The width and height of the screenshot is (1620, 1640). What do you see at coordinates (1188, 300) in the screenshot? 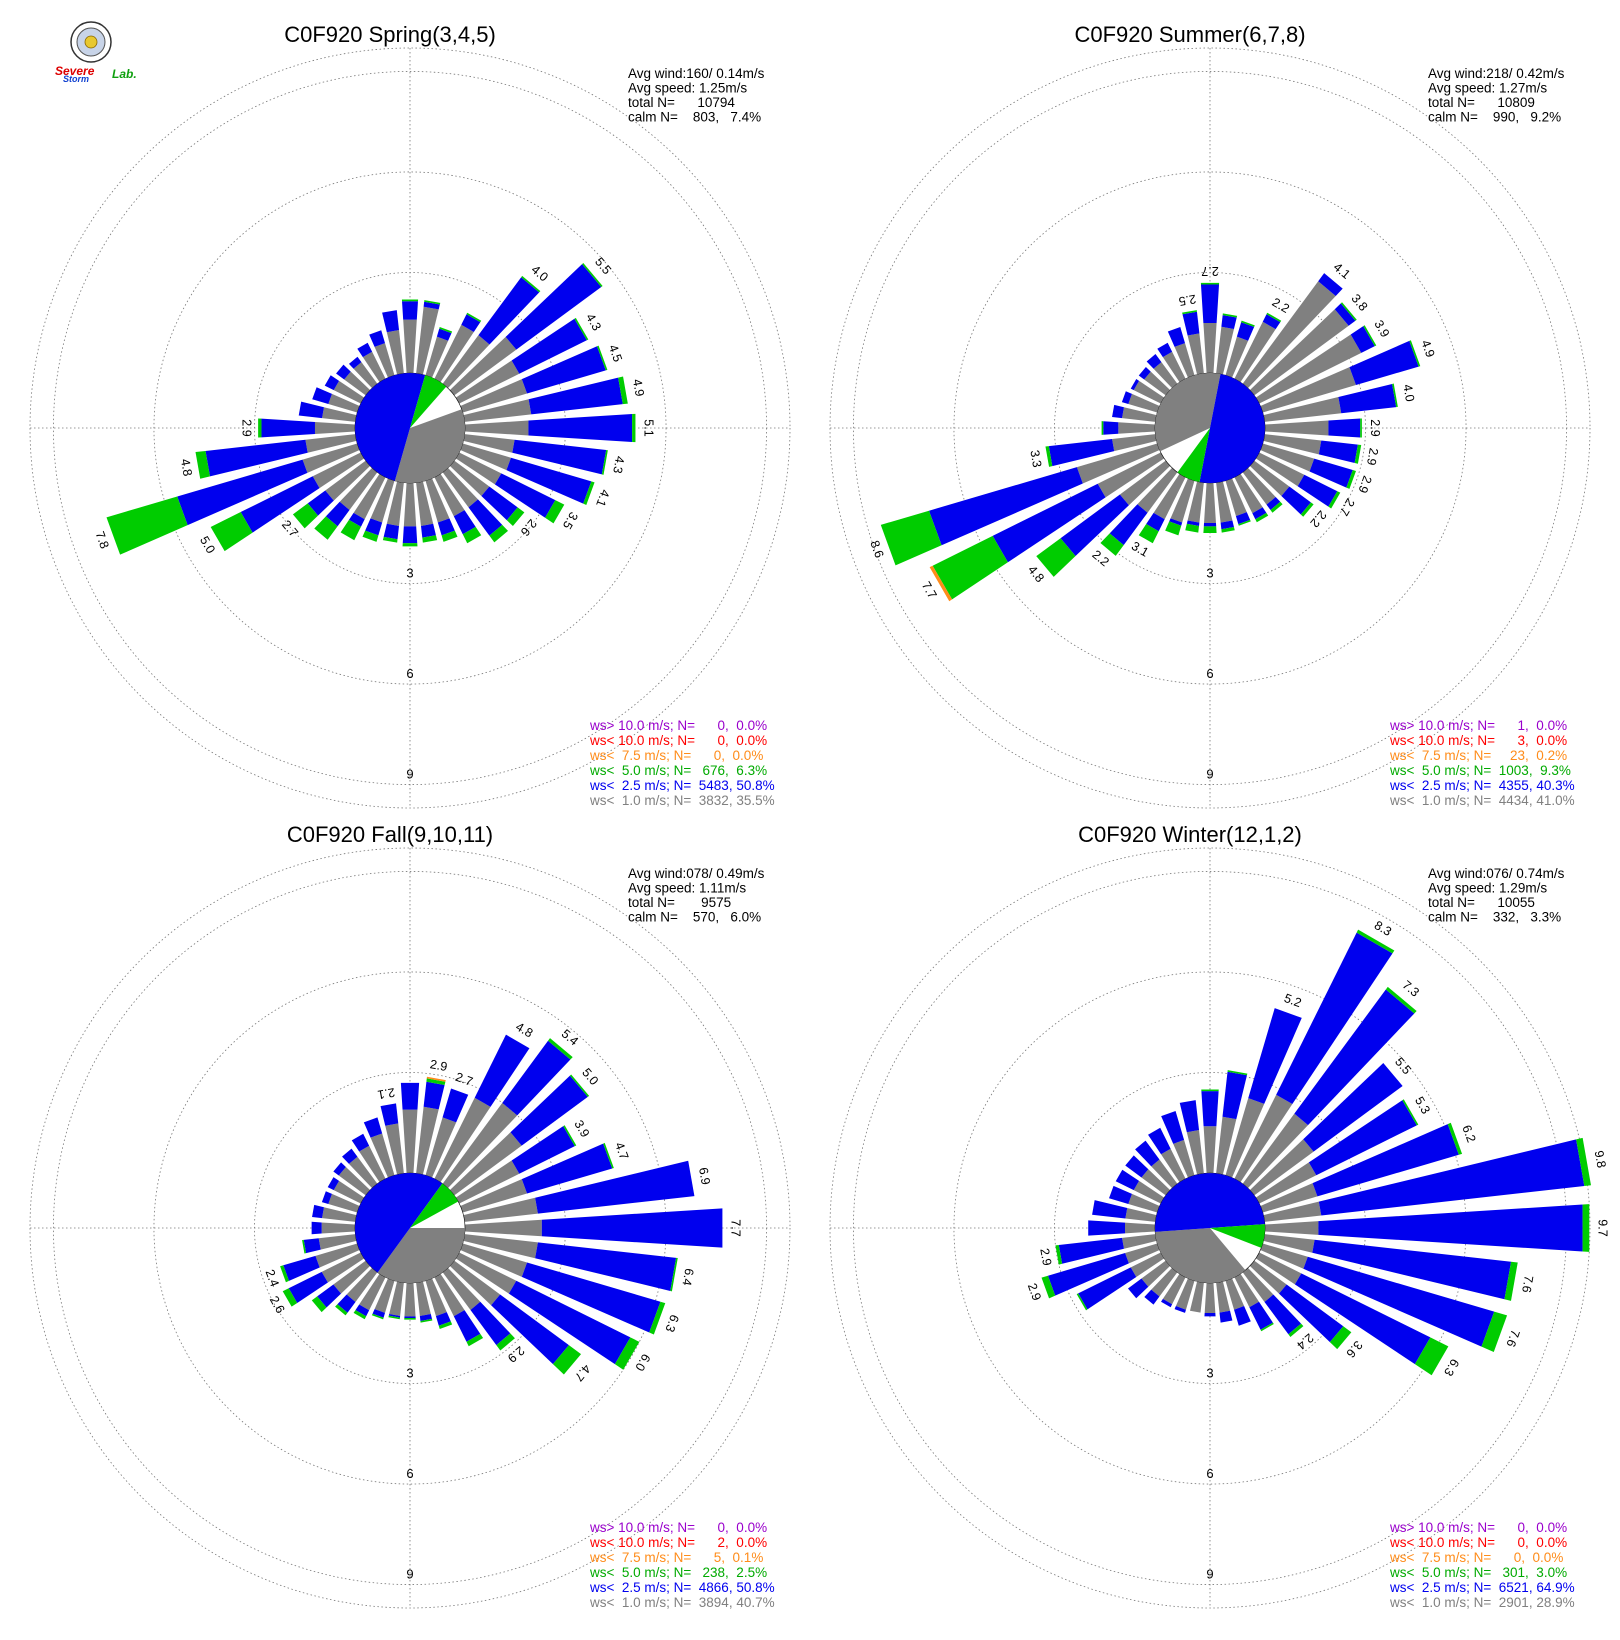
I see `bar-value-label: 2.5` at bounding box center [1188, 300].